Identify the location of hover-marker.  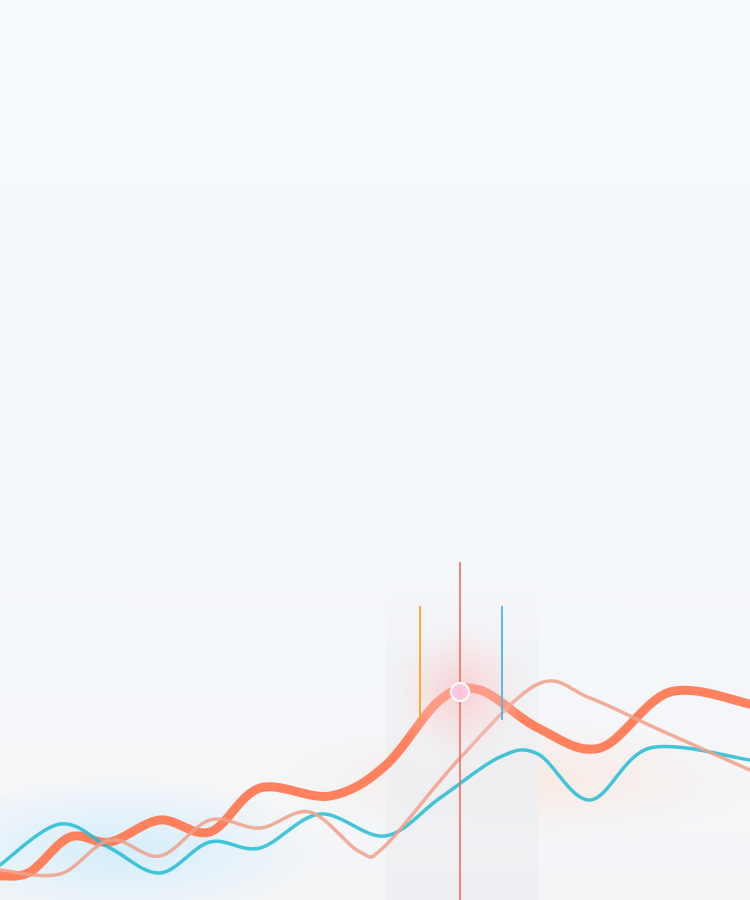
(460, 692).